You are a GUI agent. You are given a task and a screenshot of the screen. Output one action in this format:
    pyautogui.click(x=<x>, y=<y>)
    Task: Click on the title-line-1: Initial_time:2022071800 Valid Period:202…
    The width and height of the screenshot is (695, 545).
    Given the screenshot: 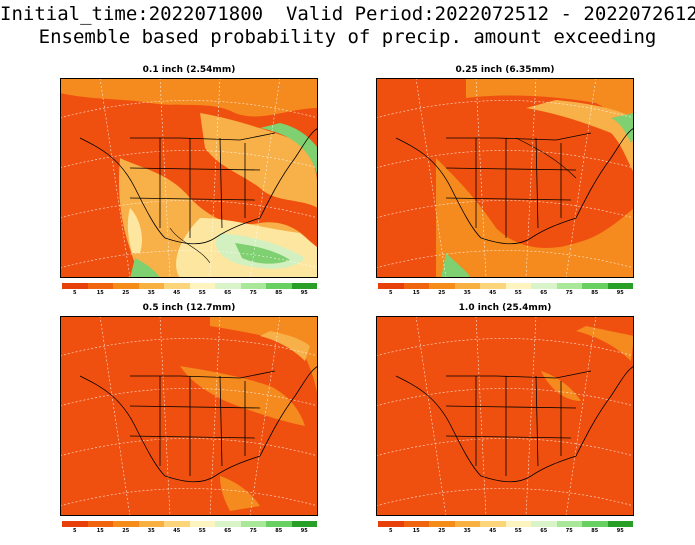 What is the action you would take?
    pyautogui.click(x=347, y=14)
    